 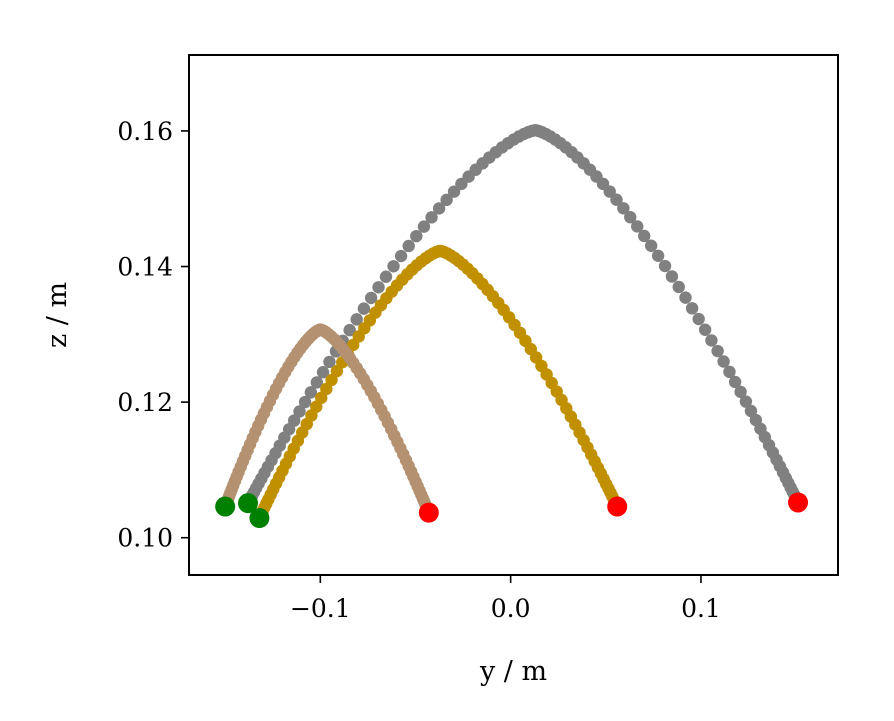 What do you see at coordinates (327, 423) in the screenshot?
I see `trajectory-series` at bounding box center [327, 423].